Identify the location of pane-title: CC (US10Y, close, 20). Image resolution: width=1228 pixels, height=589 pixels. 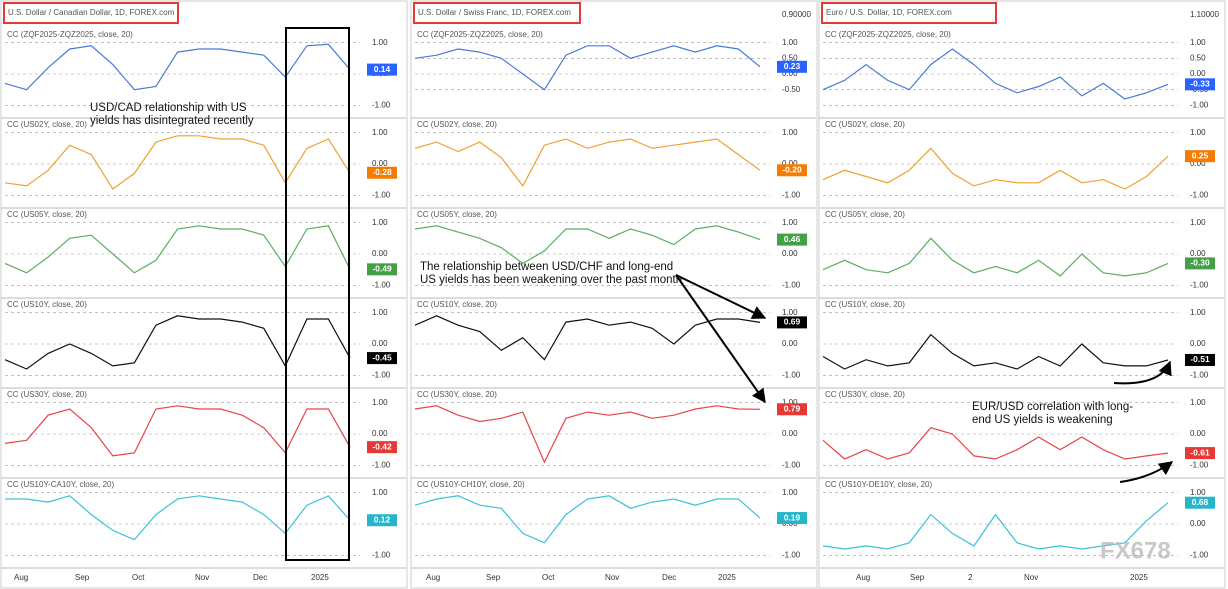
(47, 304).